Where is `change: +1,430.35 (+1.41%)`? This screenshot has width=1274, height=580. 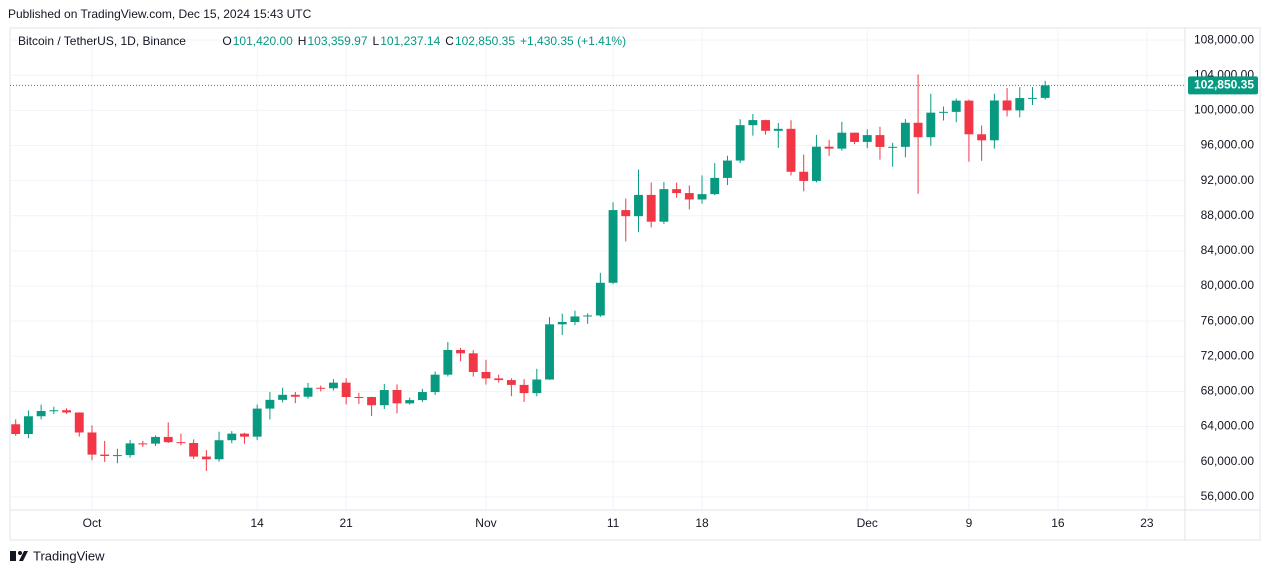
change: +1,430.35 (+1.41%) is located at coordinates (573, 41).